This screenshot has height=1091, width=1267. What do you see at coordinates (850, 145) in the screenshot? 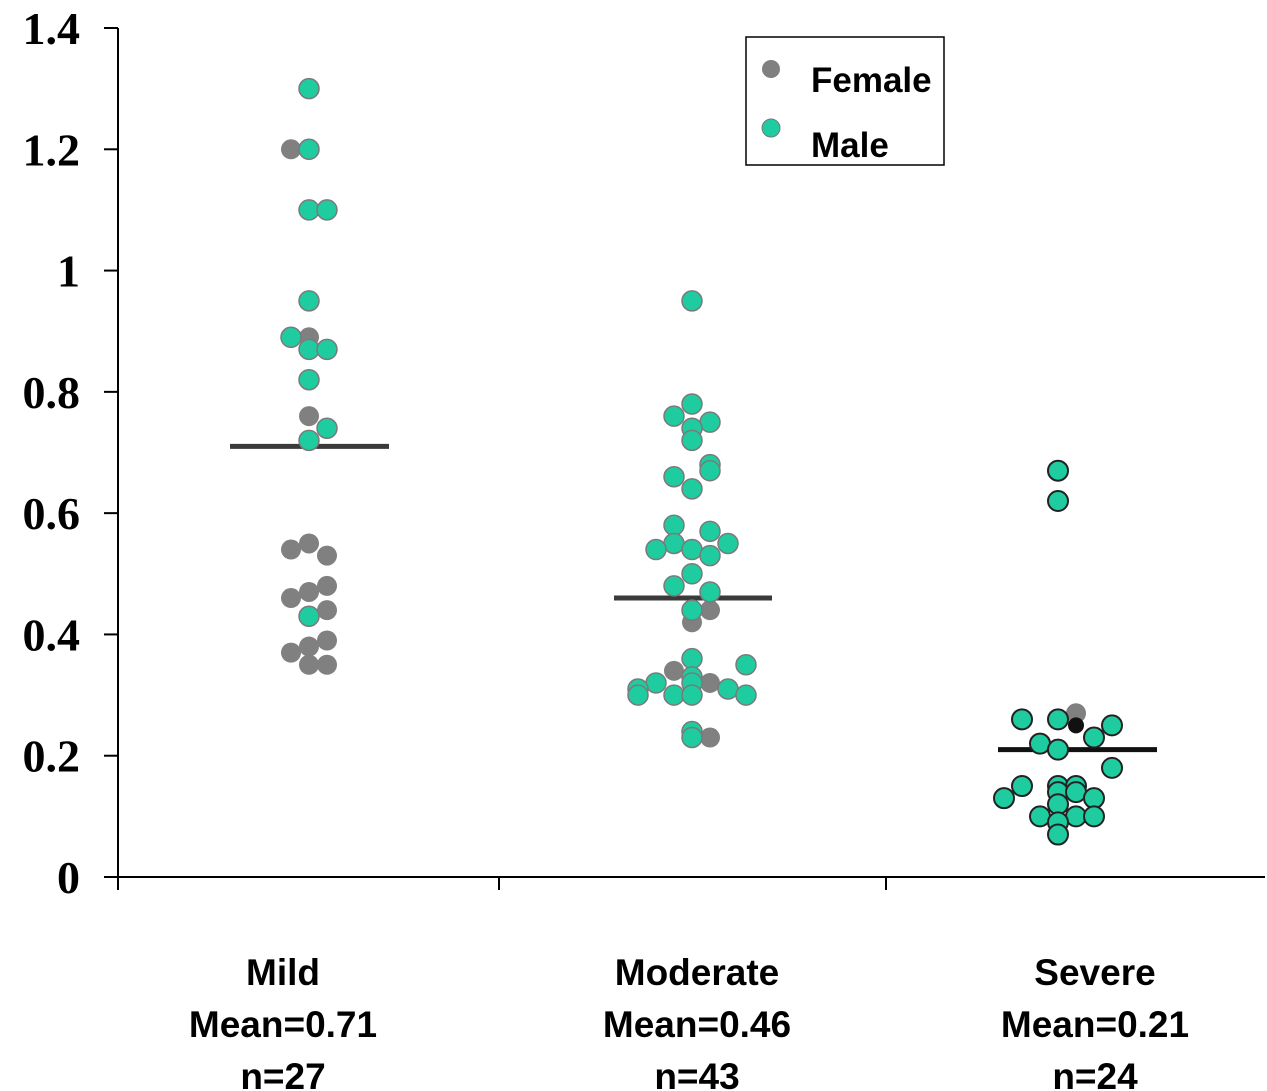
I see `legend-label-male: Male` at bounding box center [850, 145].